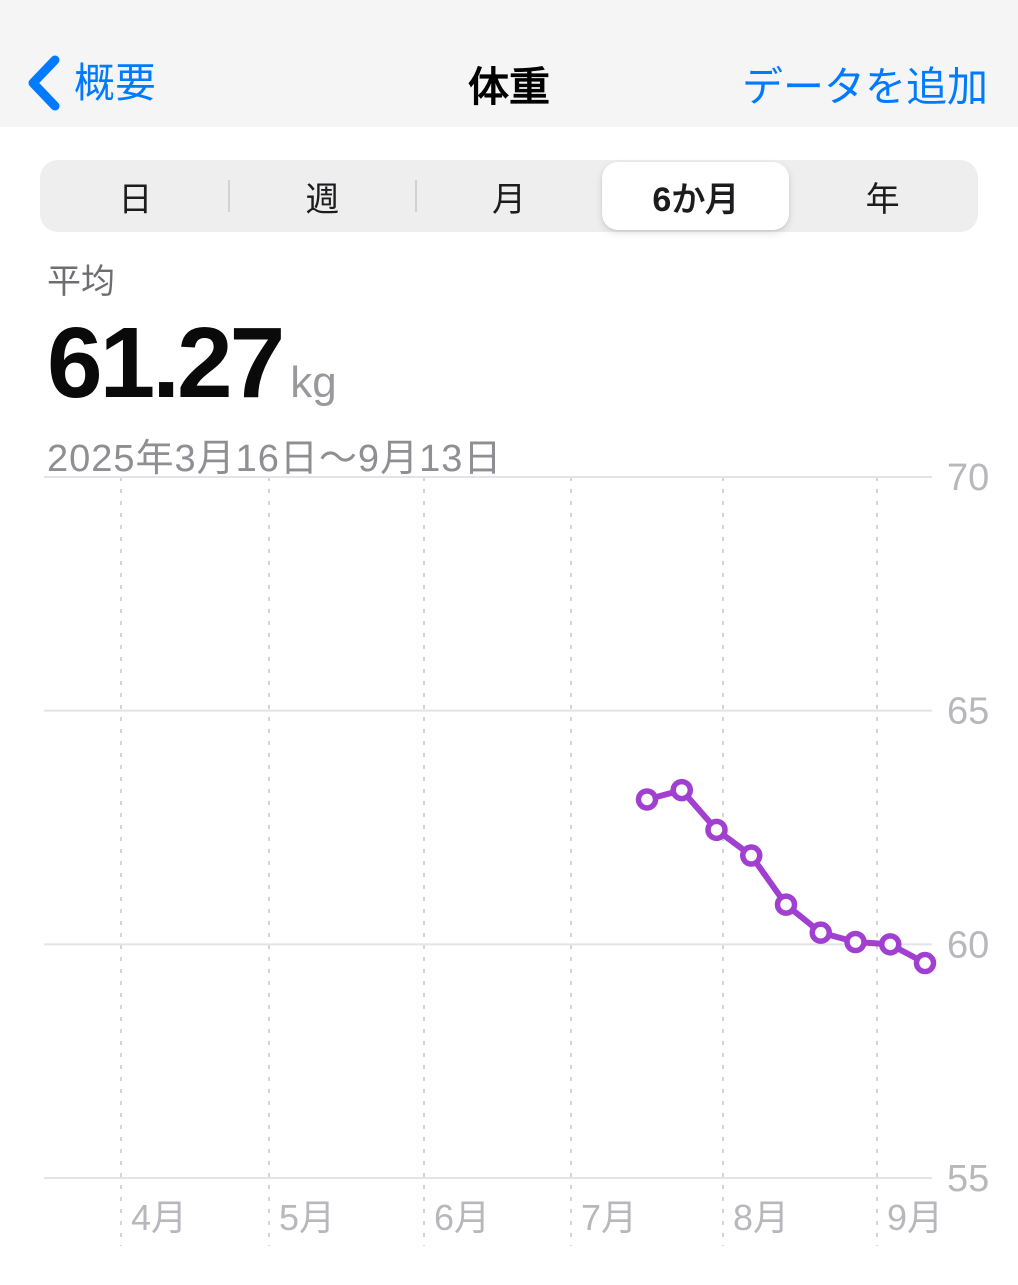 Image resolution: width=1018 pixels, height=1285 pixels. I want to click on x-axis-label: 6月, so click(462, 1217).